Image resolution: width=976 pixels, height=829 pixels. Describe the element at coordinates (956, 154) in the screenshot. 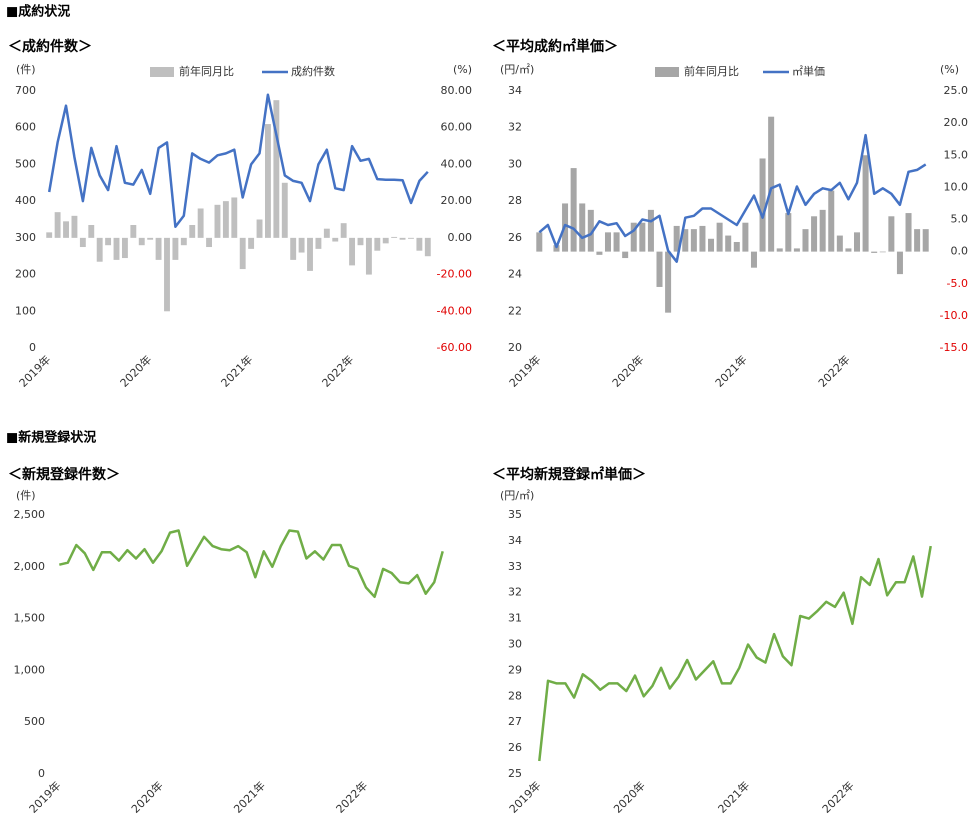

I see `y2-tick-label: 15.0` at that location.